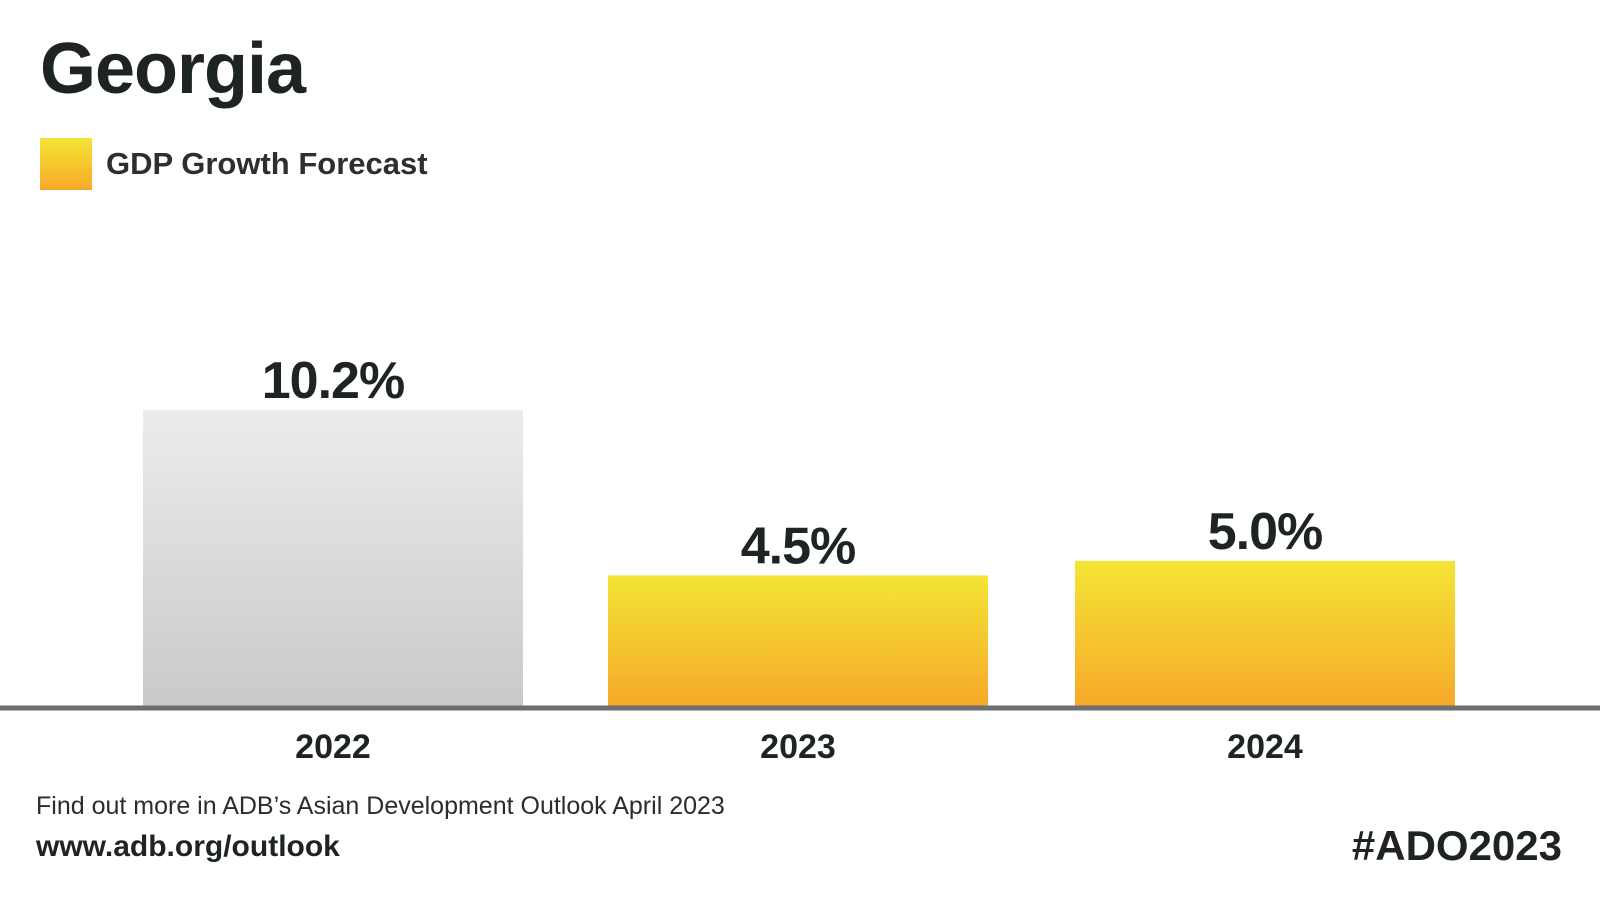 The image size is (1600, 900). Describe the element at coordinates (1265, 532) in the screenshot. I see `value-label-2024: 5.0%` at that location.